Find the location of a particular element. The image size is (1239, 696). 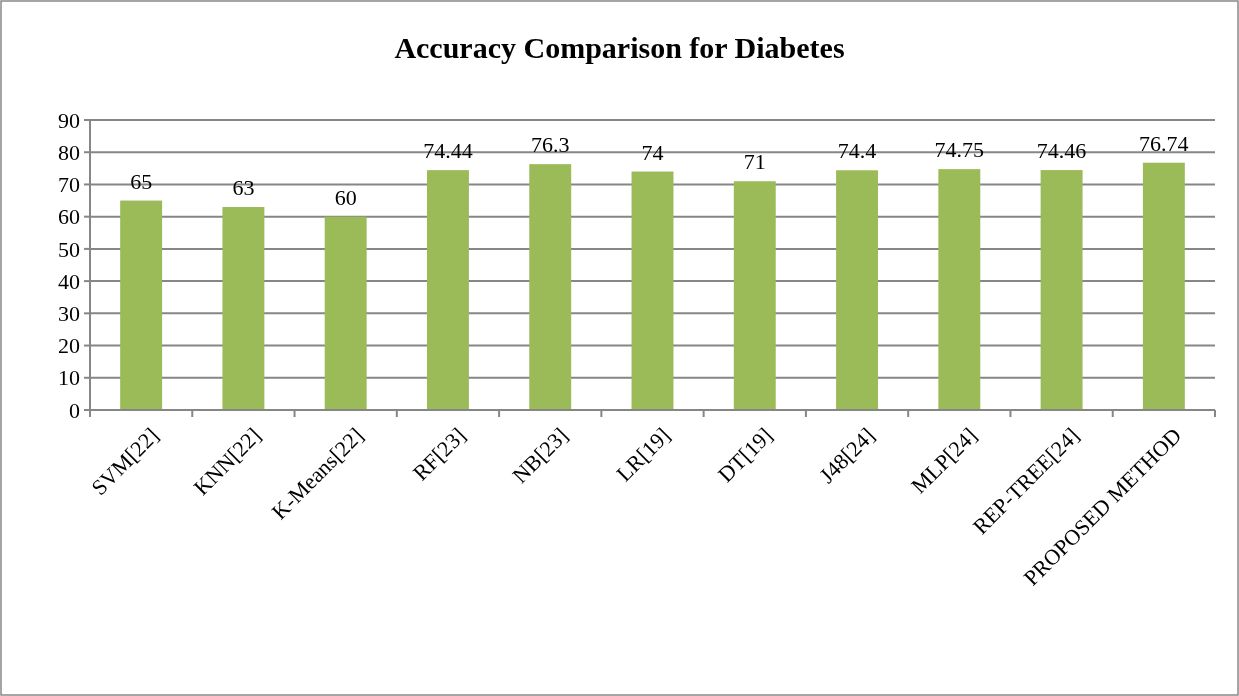

y-tick-label: 50 is located at coordinates (69, 249).